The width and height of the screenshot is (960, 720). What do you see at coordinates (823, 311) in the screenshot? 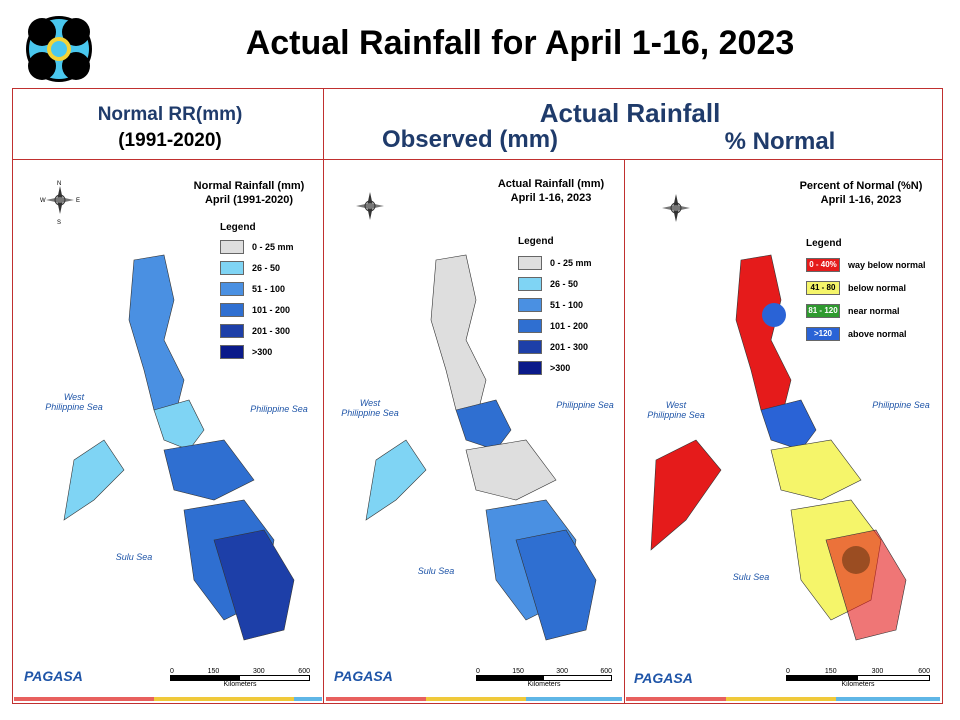
I see `legend-swatch: 81 - 120` at bounding box center [823, 311].